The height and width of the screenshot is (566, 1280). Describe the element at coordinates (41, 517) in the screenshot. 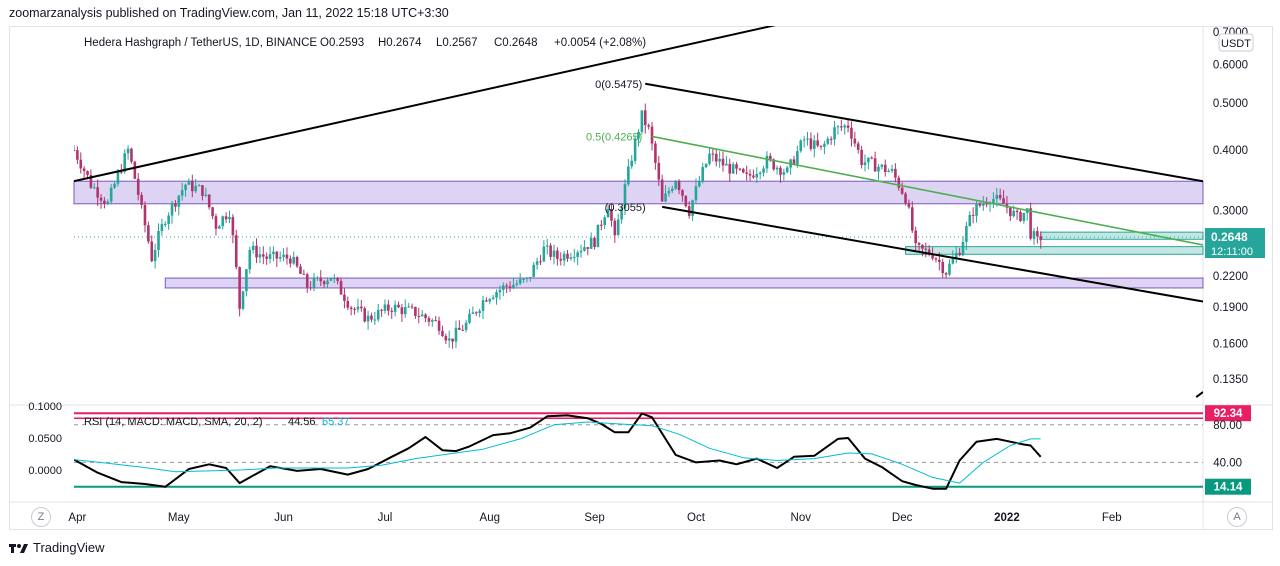

I see `zoom-button: Z` at that location.